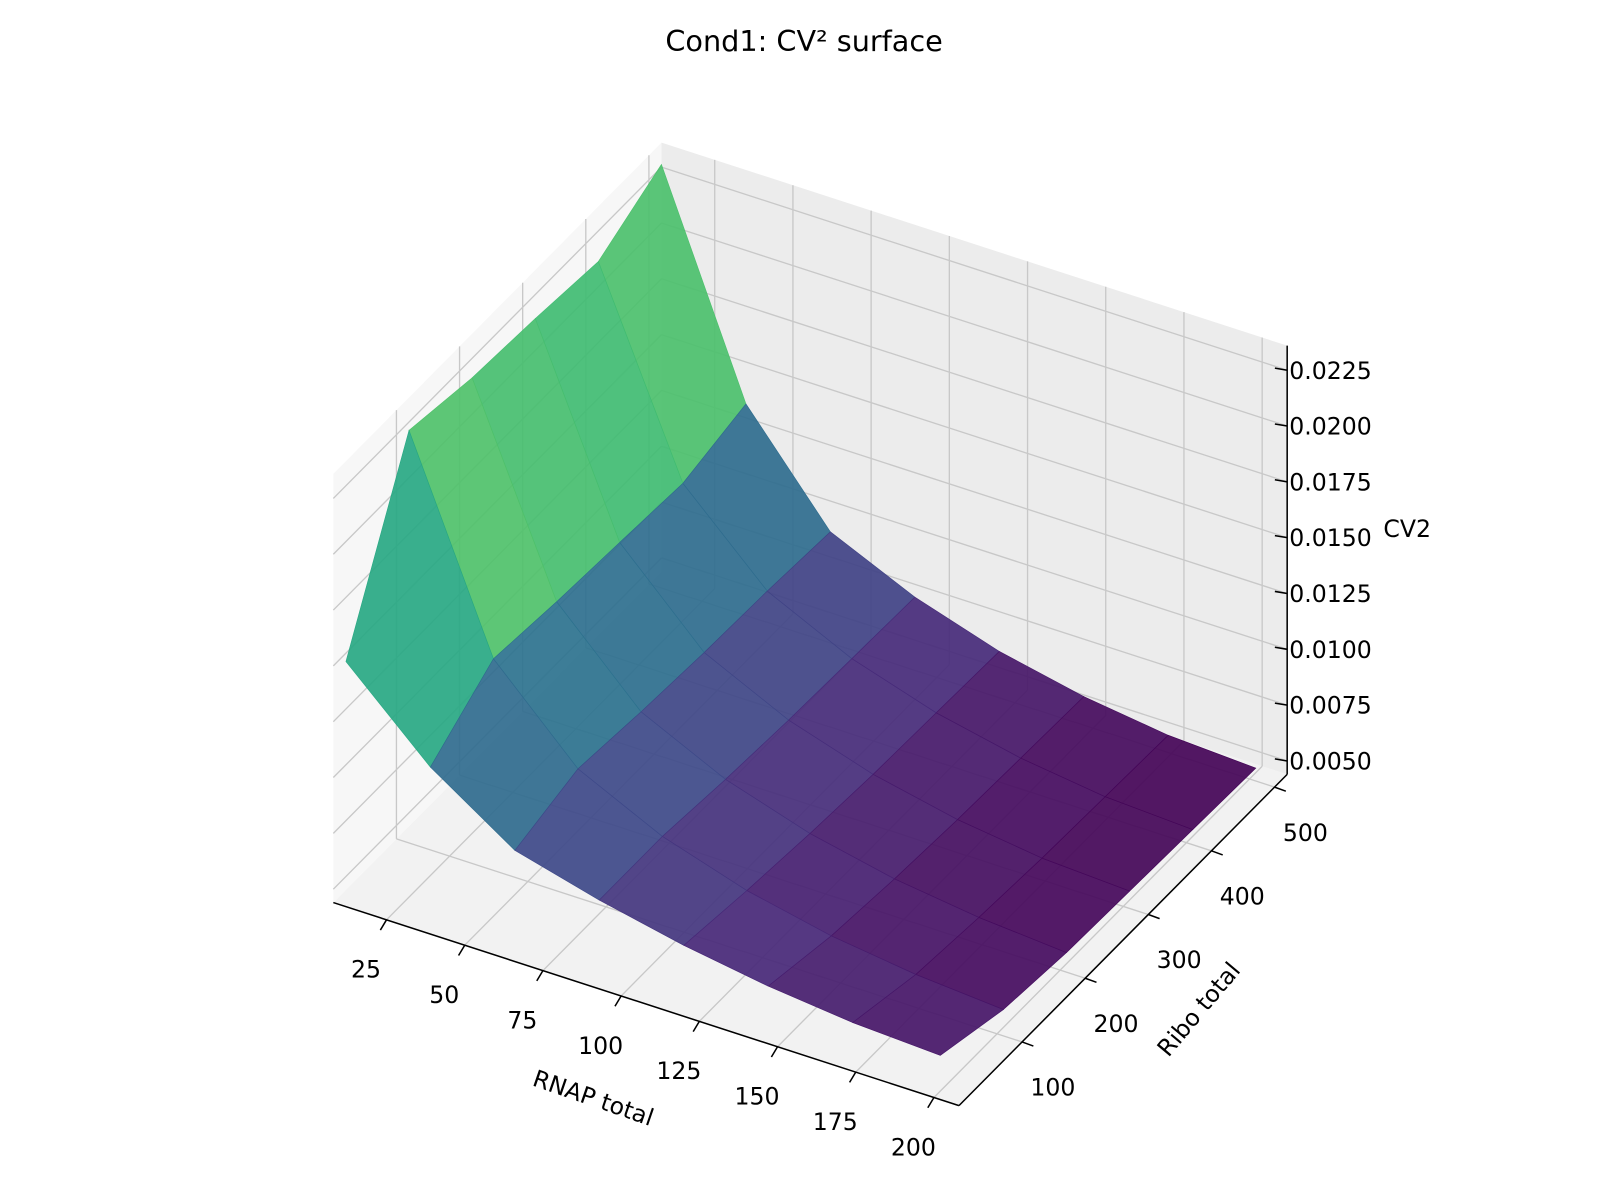 The height and width of the screenshot is (1200, 1600). I want to click on x-tick-label: 50, so click(444, 995).